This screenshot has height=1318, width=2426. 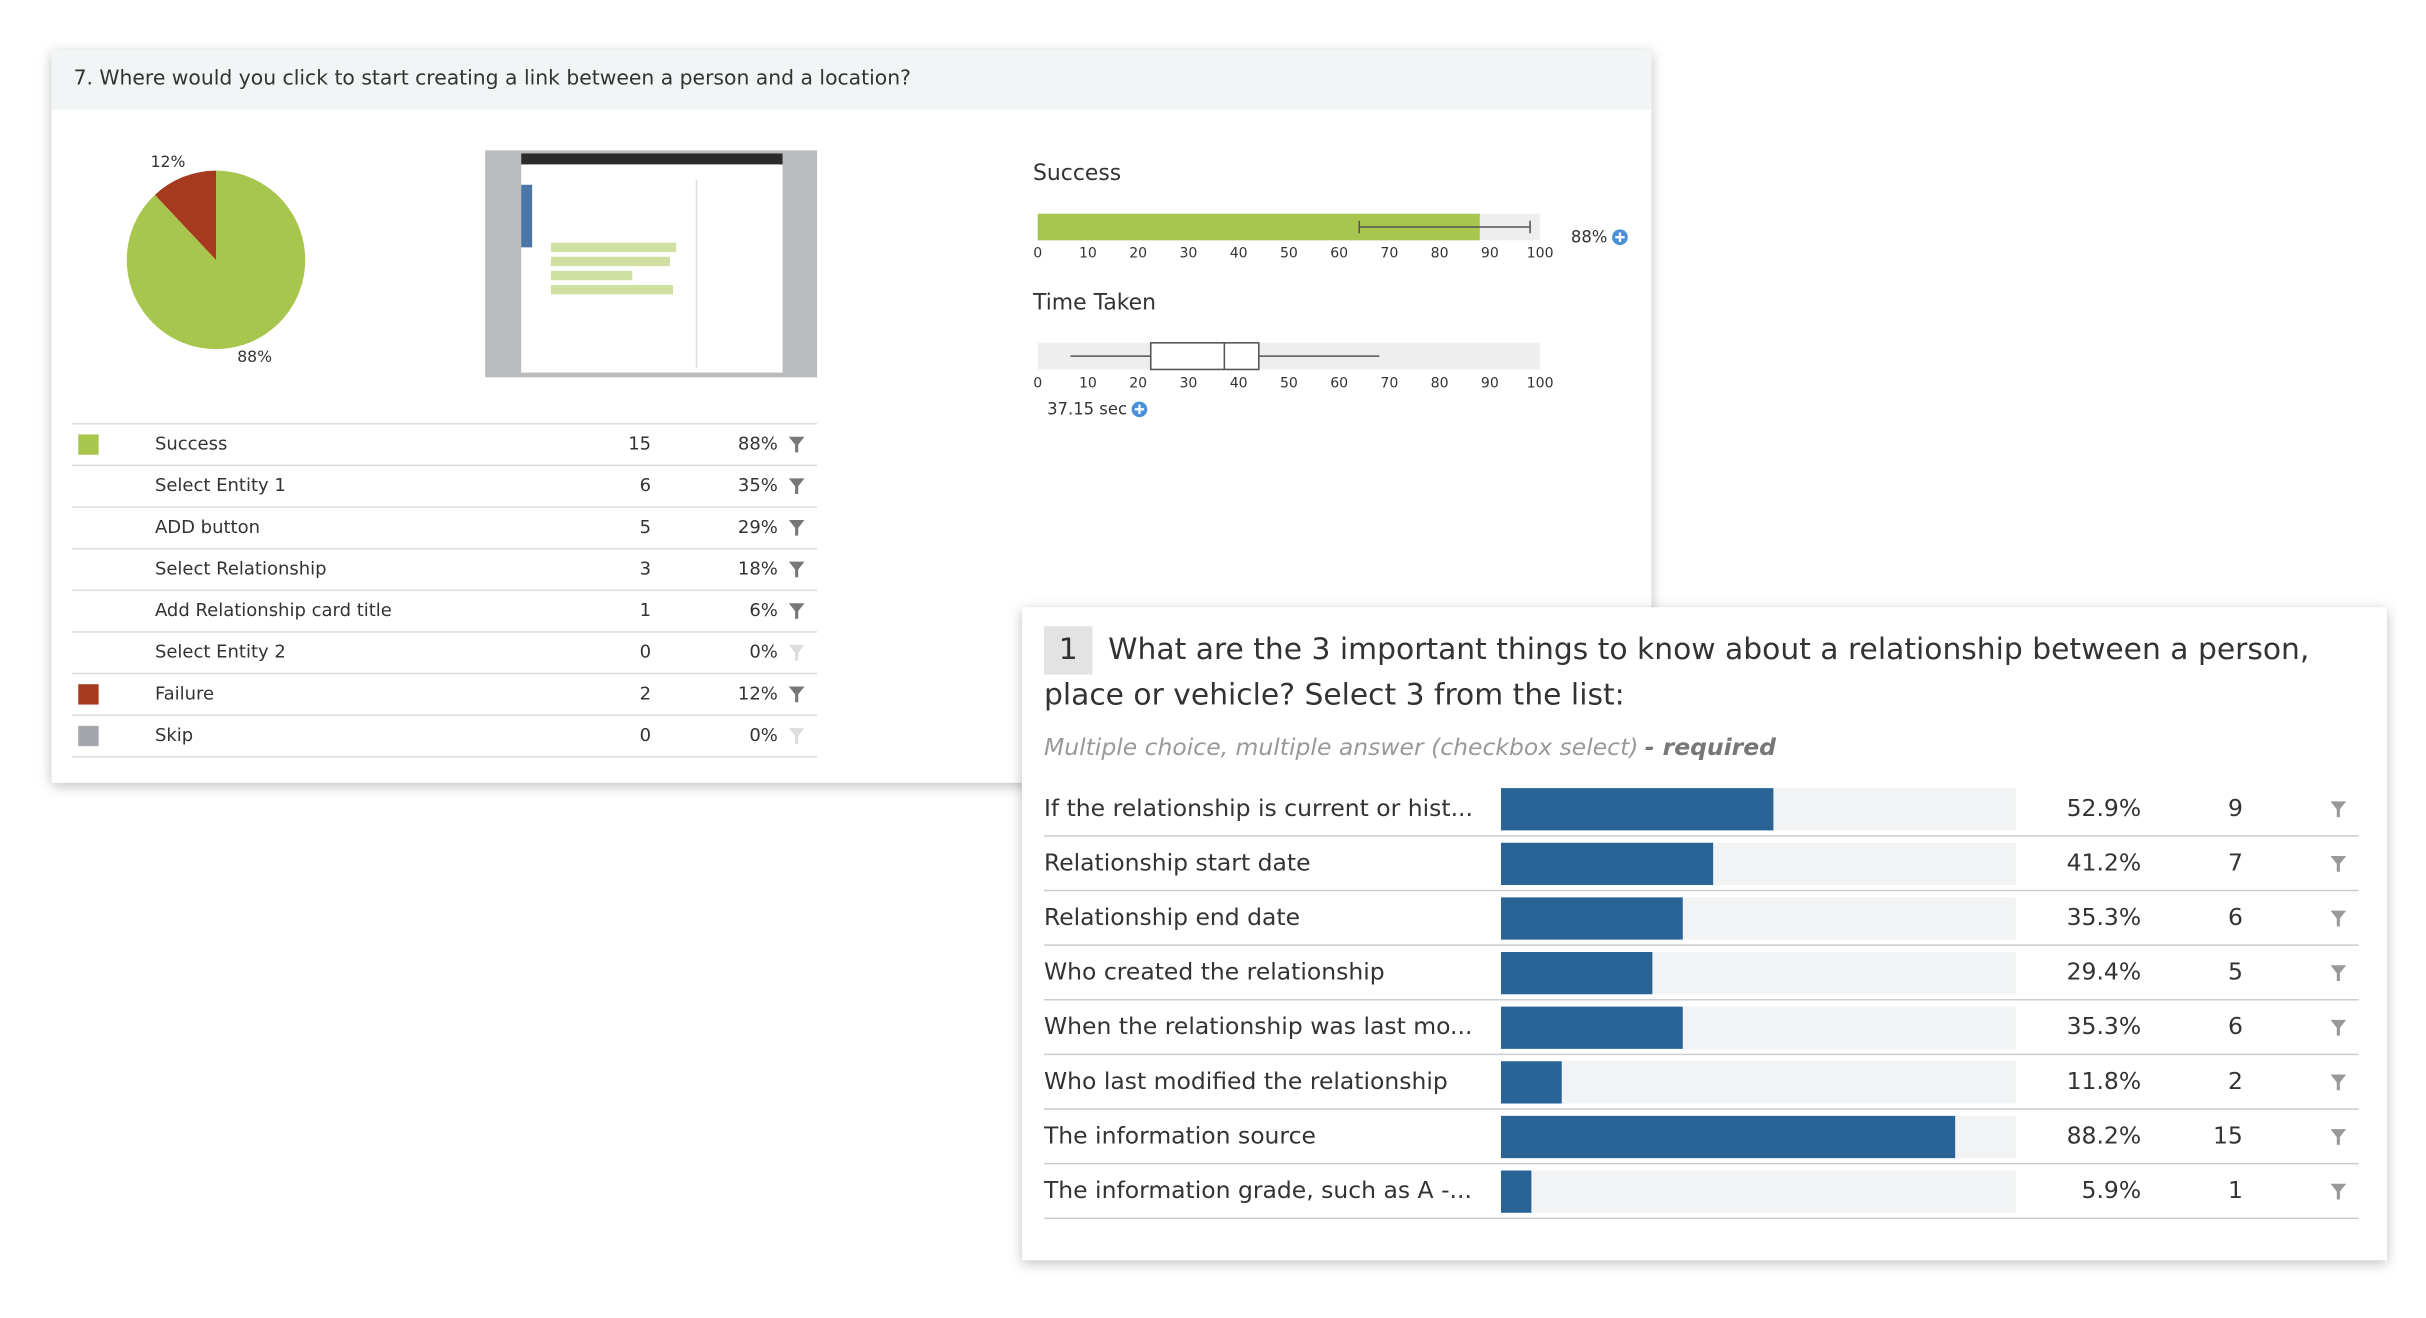 What do you see at coordinates (2235, 972) in the screenshot?
I see `count: 5` at bounding box center [2235, 972].